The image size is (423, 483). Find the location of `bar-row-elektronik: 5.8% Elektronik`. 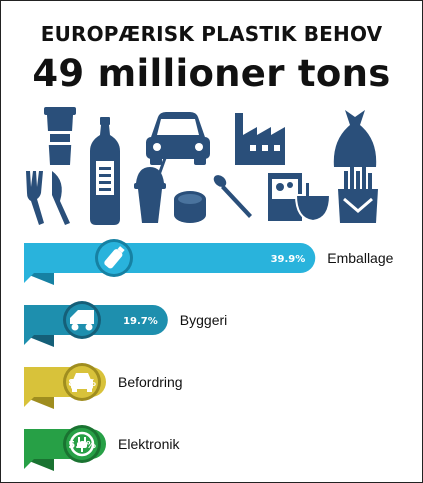

bar-row-elektronik: 5.8% Elektronik is located at coordinates (102, 448).